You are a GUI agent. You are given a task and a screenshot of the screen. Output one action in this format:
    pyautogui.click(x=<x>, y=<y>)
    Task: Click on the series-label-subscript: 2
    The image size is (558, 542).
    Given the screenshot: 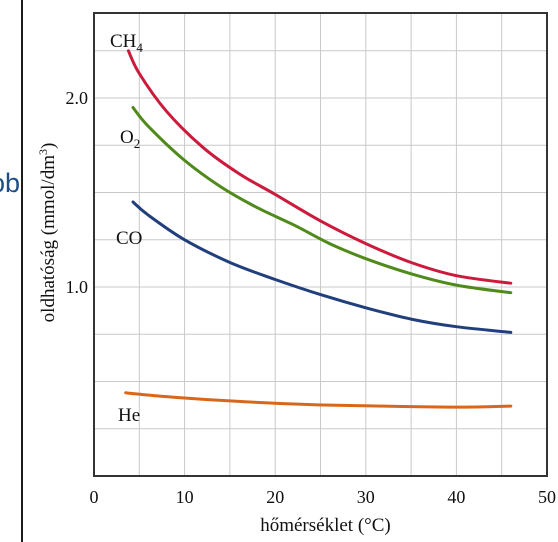 What is the action you would take?
    pyautogui.click(x=137, y=143)
    